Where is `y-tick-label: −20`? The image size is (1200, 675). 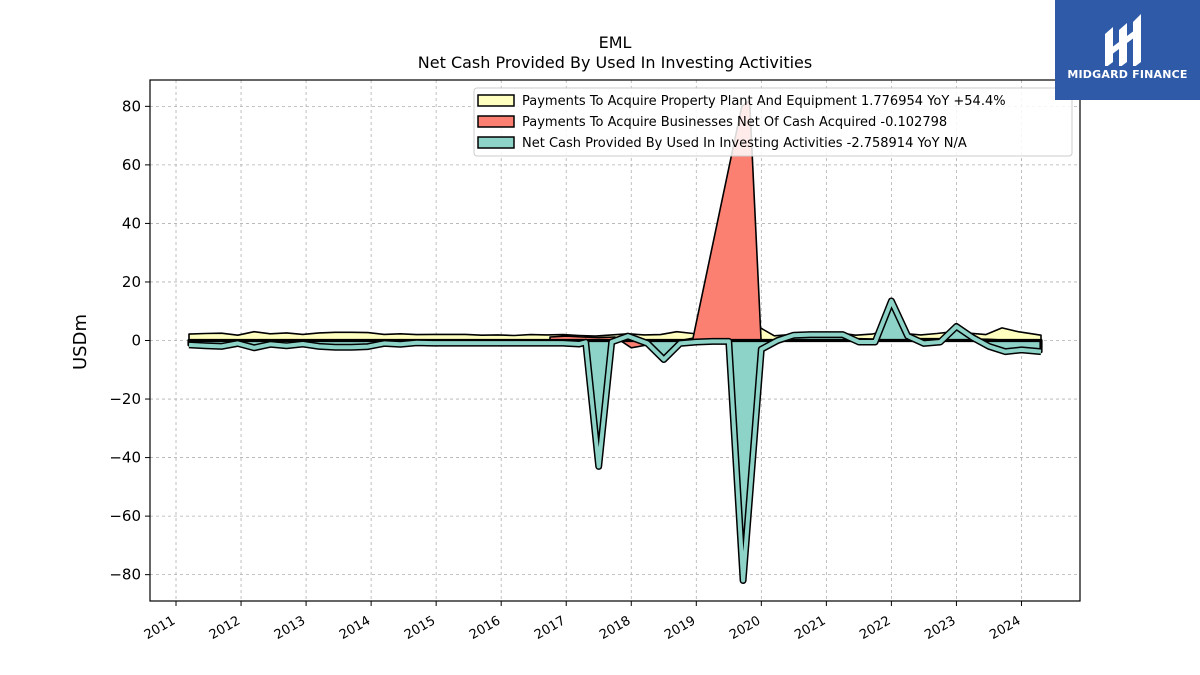 y-tick-label: −20 is located at coordinates (125, 399).